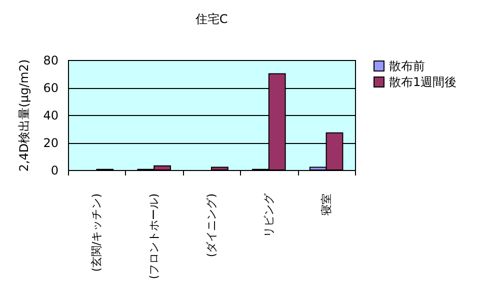 This screenshot has height=288, width=486. Describe the element at coordinates (24, 115) in the screenshot. I see `y-axis-title: 2,4D検出量(μg/m2)` at that location.